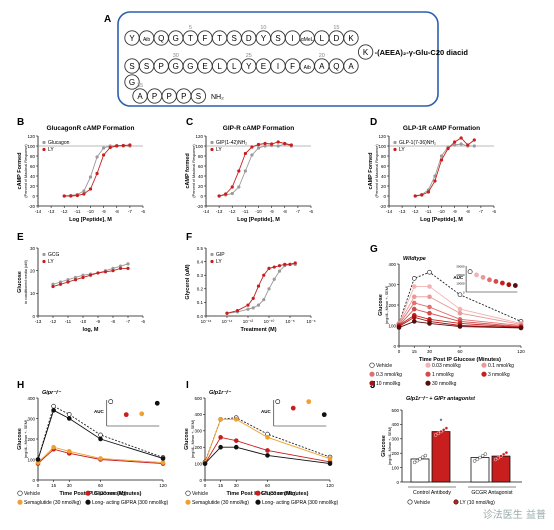 The image size is (554, 530). I want to click on residue-r4-1: A, so click(140, 96).